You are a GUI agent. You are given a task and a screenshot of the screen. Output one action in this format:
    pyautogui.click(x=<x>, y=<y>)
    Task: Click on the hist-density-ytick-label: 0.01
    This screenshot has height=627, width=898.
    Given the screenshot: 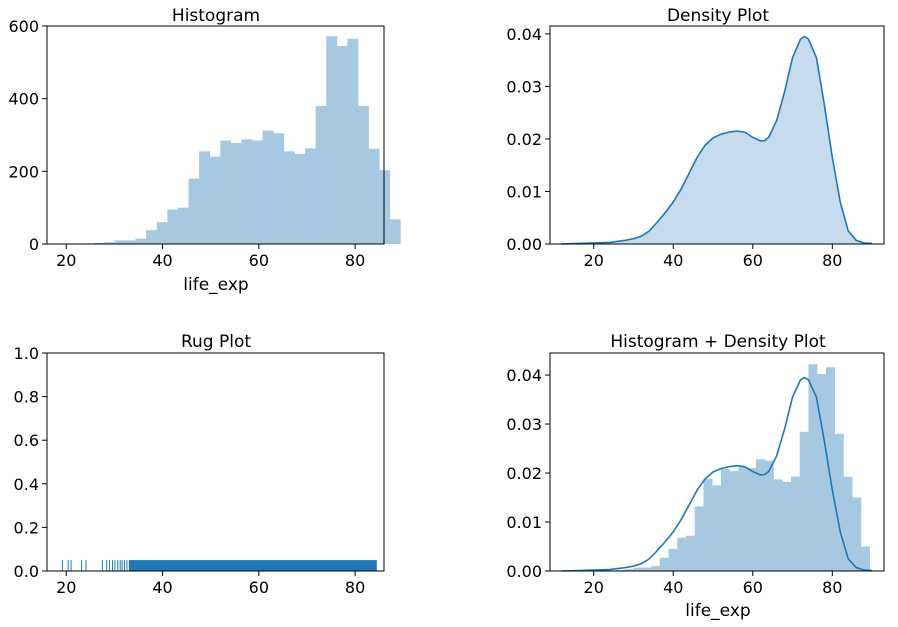 What is the action you would take?
    pyautogui.click(x=524, y=522)
    